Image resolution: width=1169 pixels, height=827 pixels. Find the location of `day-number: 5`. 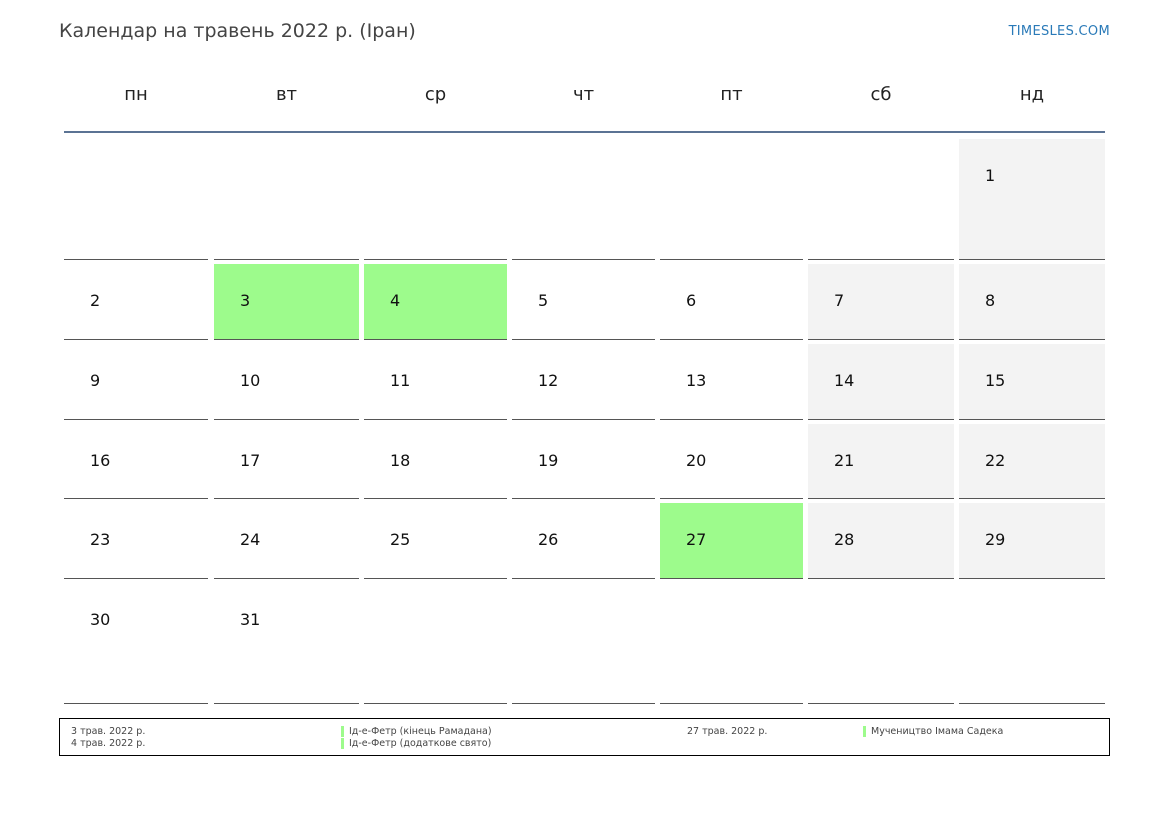

day-number: 5 is located at coordinates (543, 300).